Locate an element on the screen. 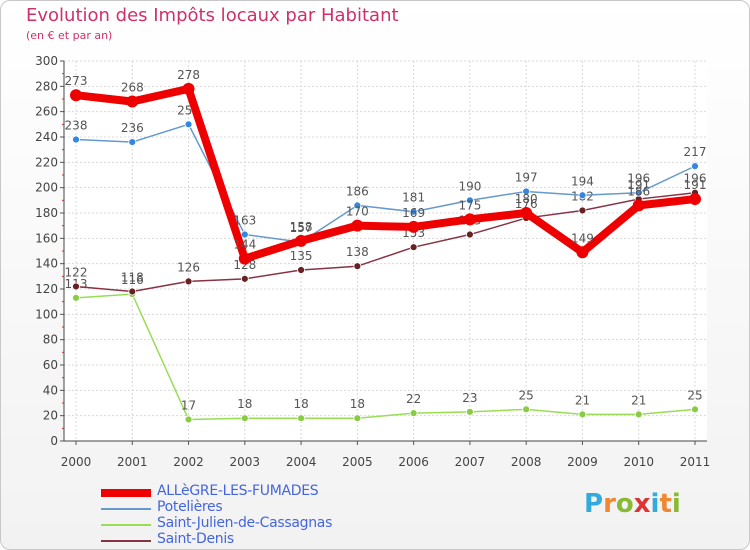  logo-letter: P is located at coordinates (594, 504).